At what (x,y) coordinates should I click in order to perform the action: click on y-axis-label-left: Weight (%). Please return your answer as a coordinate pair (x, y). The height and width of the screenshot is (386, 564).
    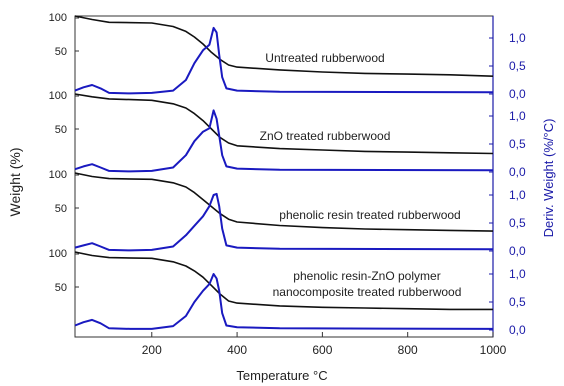
    Looking at the image, I should click on (15, 182).